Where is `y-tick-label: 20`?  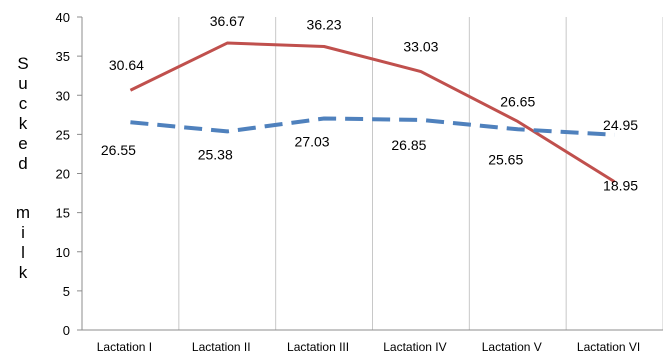
y-tick-label: 20 is located at coordinates (63, 174).